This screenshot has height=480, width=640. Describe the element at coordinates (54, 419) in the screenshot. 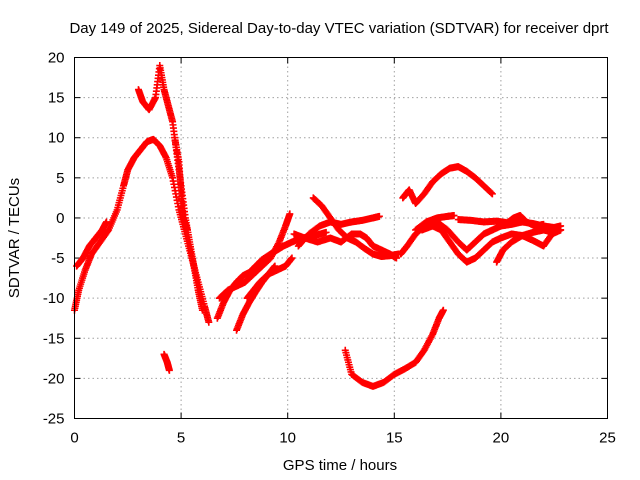

I see `y-tick-label: -25` at that location.